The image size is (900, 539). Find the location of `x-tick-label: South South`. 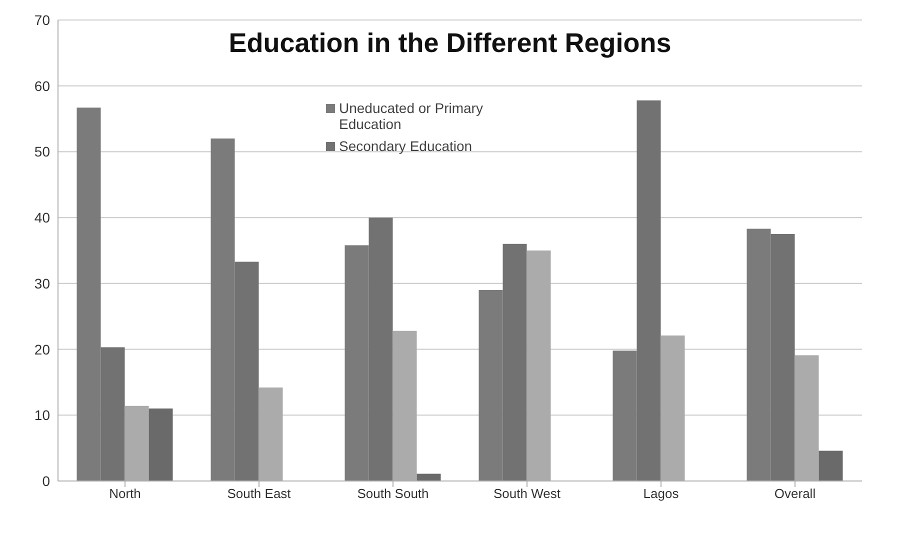

x-tick-label: South South is located at coordinates (393, 494).